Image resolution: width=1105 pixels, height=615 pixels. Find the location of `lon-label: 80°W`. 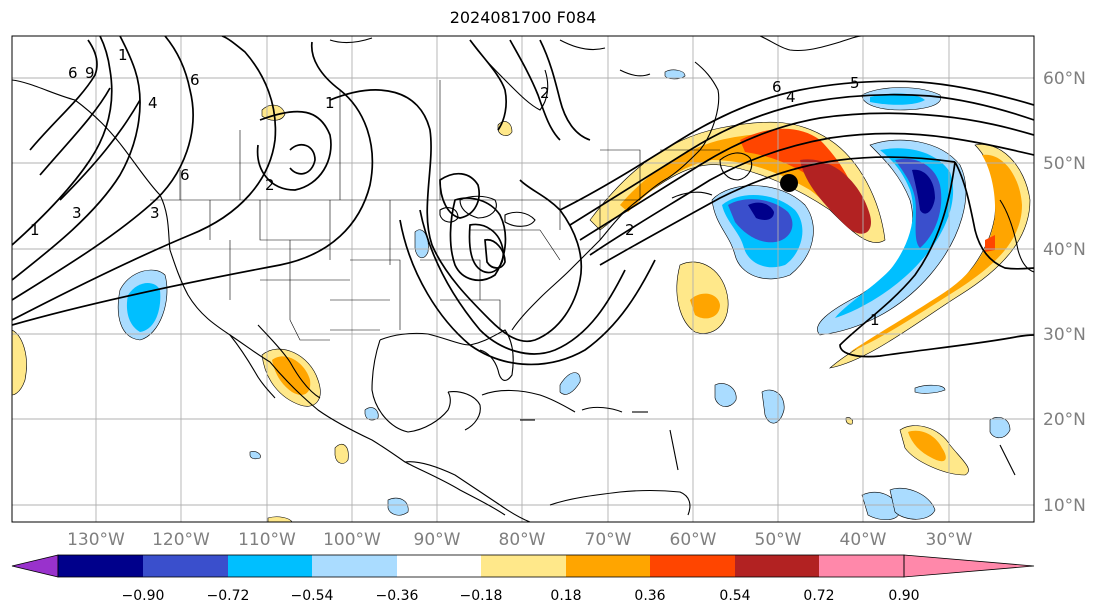

lon-label: 80°W is located at coordinates (522, 540).